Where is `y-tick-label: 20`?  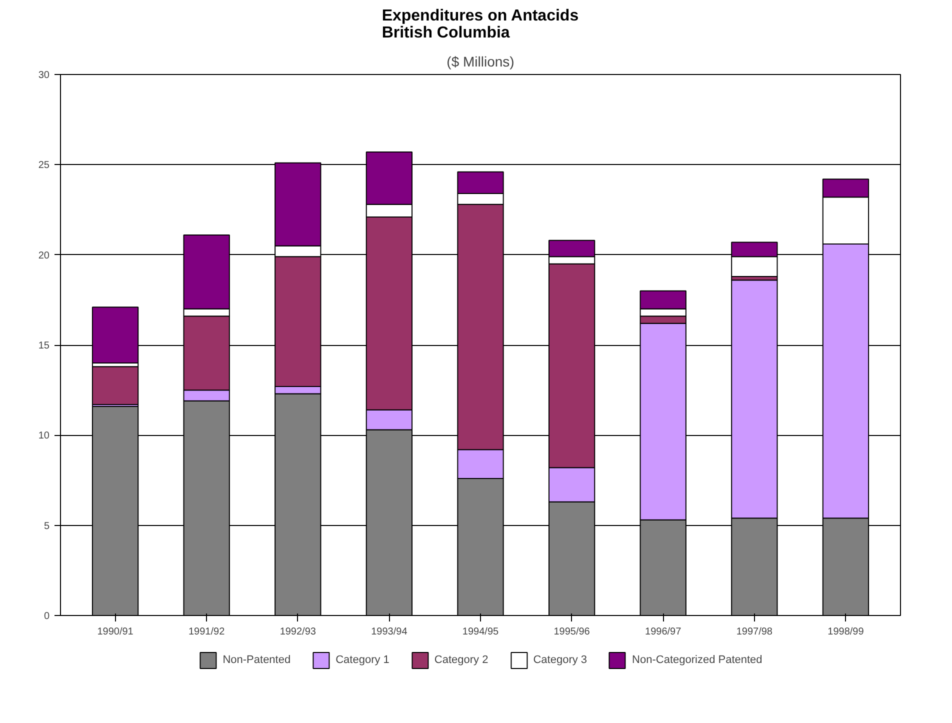
y-tick-label: 20 is located at coordinates (44, 256).